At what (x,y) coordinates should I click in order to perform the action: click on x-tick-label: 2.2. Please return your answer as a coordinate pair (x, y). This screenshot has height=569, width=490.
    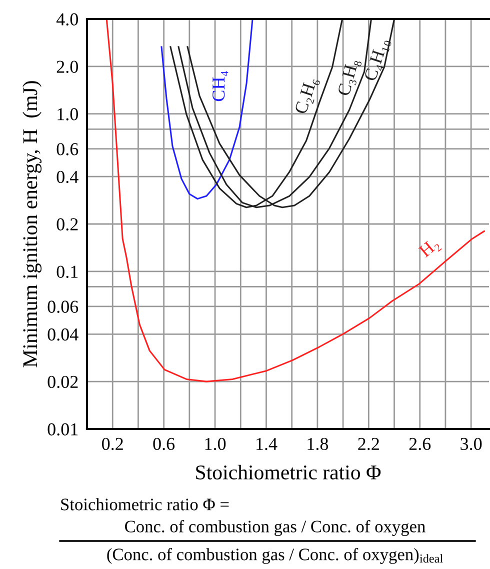
    Looking at the image, I should click on (368, 444).